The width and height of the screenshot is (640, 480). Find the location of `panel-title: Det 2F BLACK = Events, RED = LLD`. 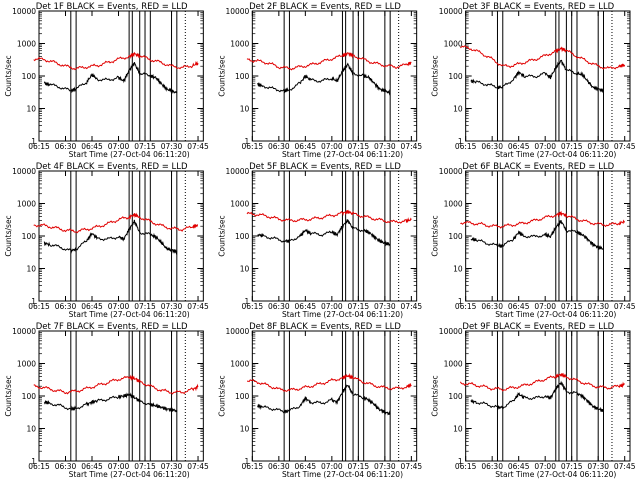

panel-title: Det 2F BLACK = Events, RED = LLD is located at coordinates (325, 7).